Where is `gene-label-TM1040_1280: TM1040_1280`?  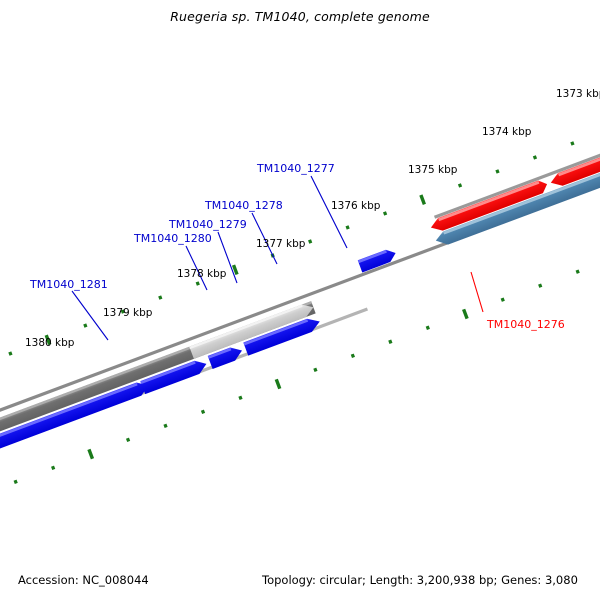
gene-label-TM1040_1280: TM1040_1280 is located at coordinates (173, 238).